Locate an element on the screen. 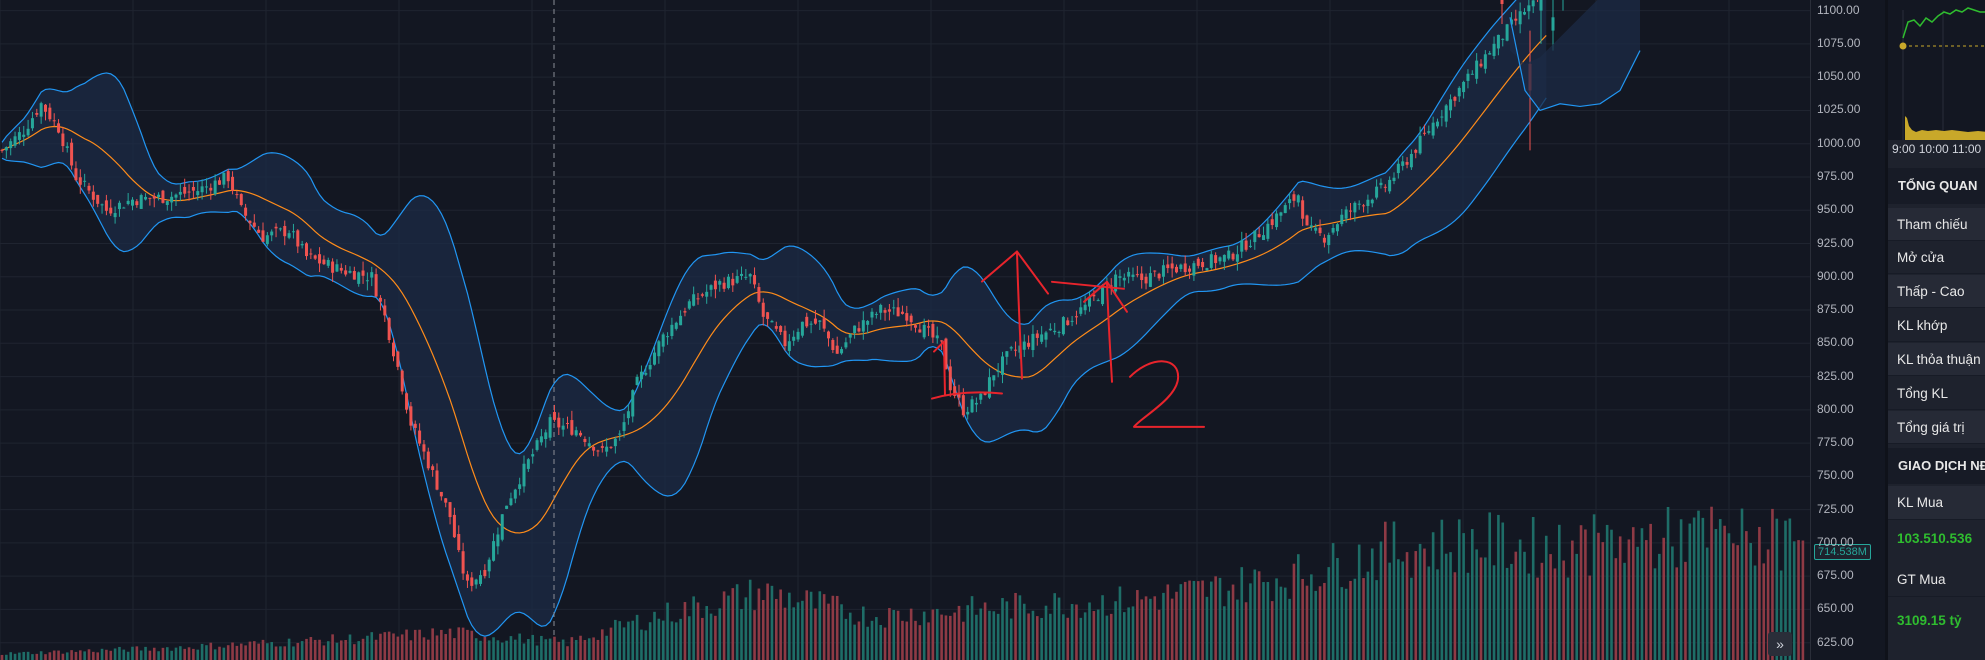 The width and height of the screenshot is (1985, 660). annotation-arrow-2-shaft is located at coordinates (1109, 331).